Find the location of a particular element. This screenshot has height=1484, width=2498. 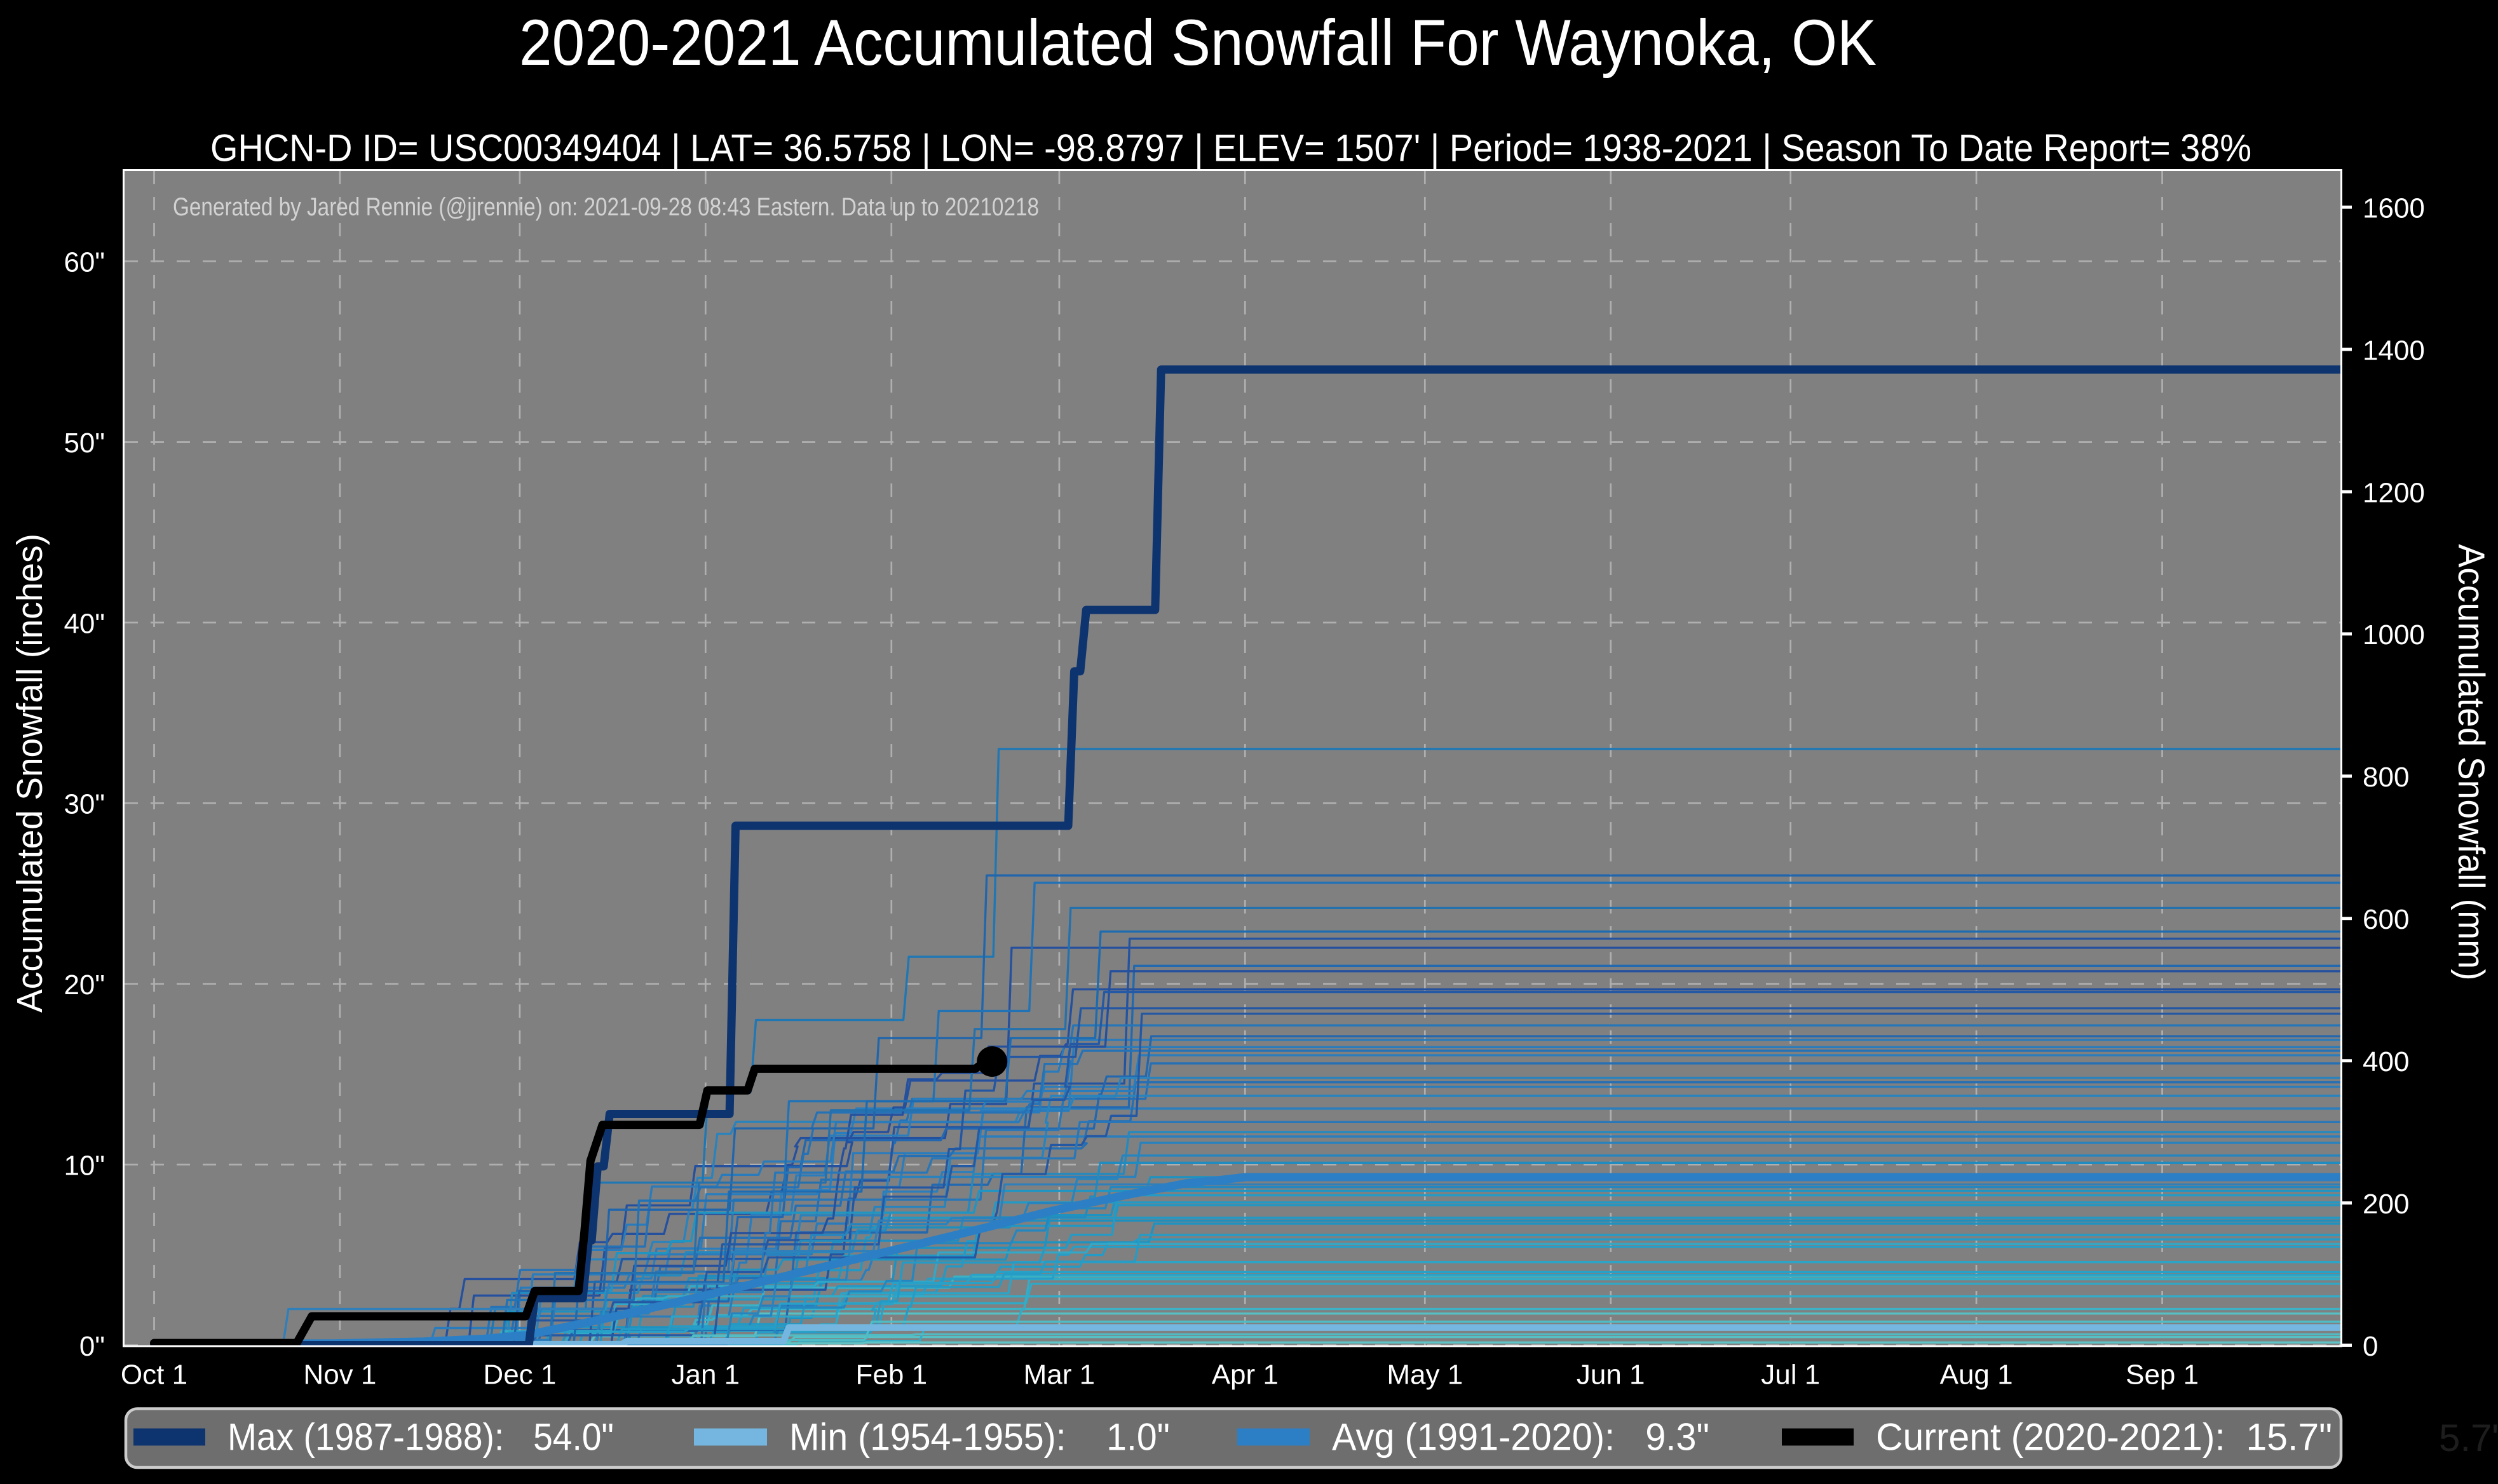

svg-text: 40" is located at coordinates (84, 623).